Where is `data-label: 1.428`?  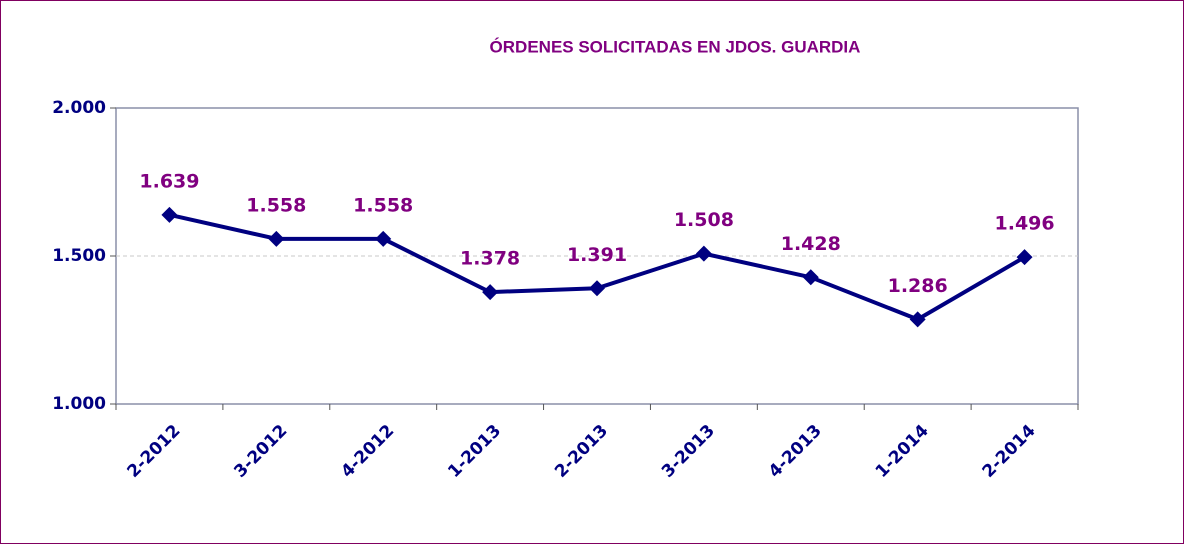
data-label: 1.428 is located at coordinates (811, 244).